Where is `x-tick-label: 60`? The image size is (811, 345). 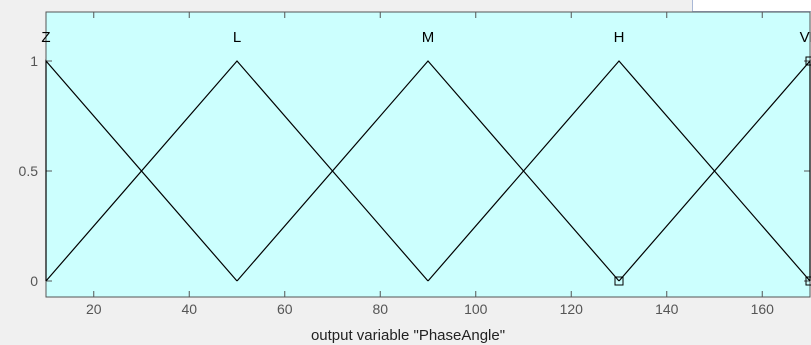 x-tick-label: 60 is located at coordinates (285, 309).